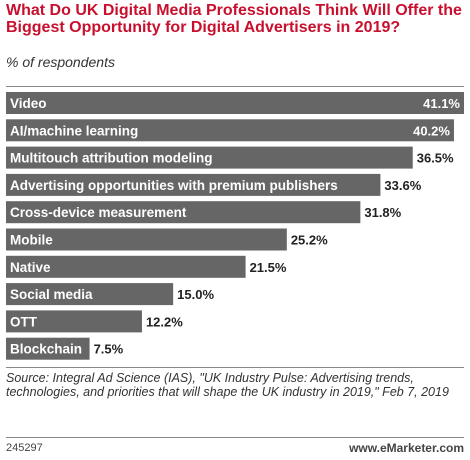 This screenshot has width=470, height=460. I want to click on bar-native, so click(126, 266).